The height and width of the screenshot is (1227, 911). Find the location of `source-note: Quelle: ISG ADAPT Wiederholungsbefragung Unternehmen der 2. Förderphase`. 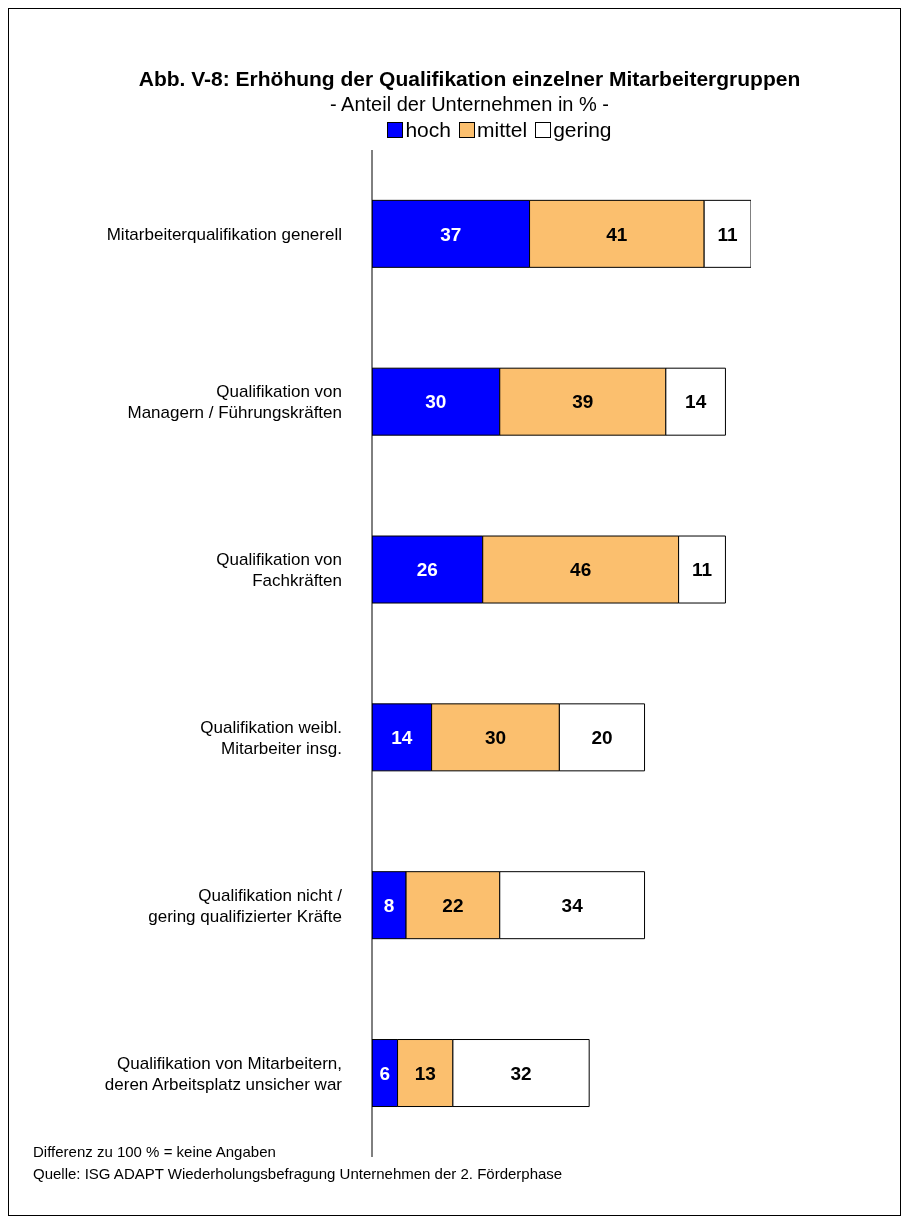

source-note: Quelle: ISG ADAPT Wiederholungsbefragung Unternehmen der 2. Förderphase is located at coordinates (298, 1174).